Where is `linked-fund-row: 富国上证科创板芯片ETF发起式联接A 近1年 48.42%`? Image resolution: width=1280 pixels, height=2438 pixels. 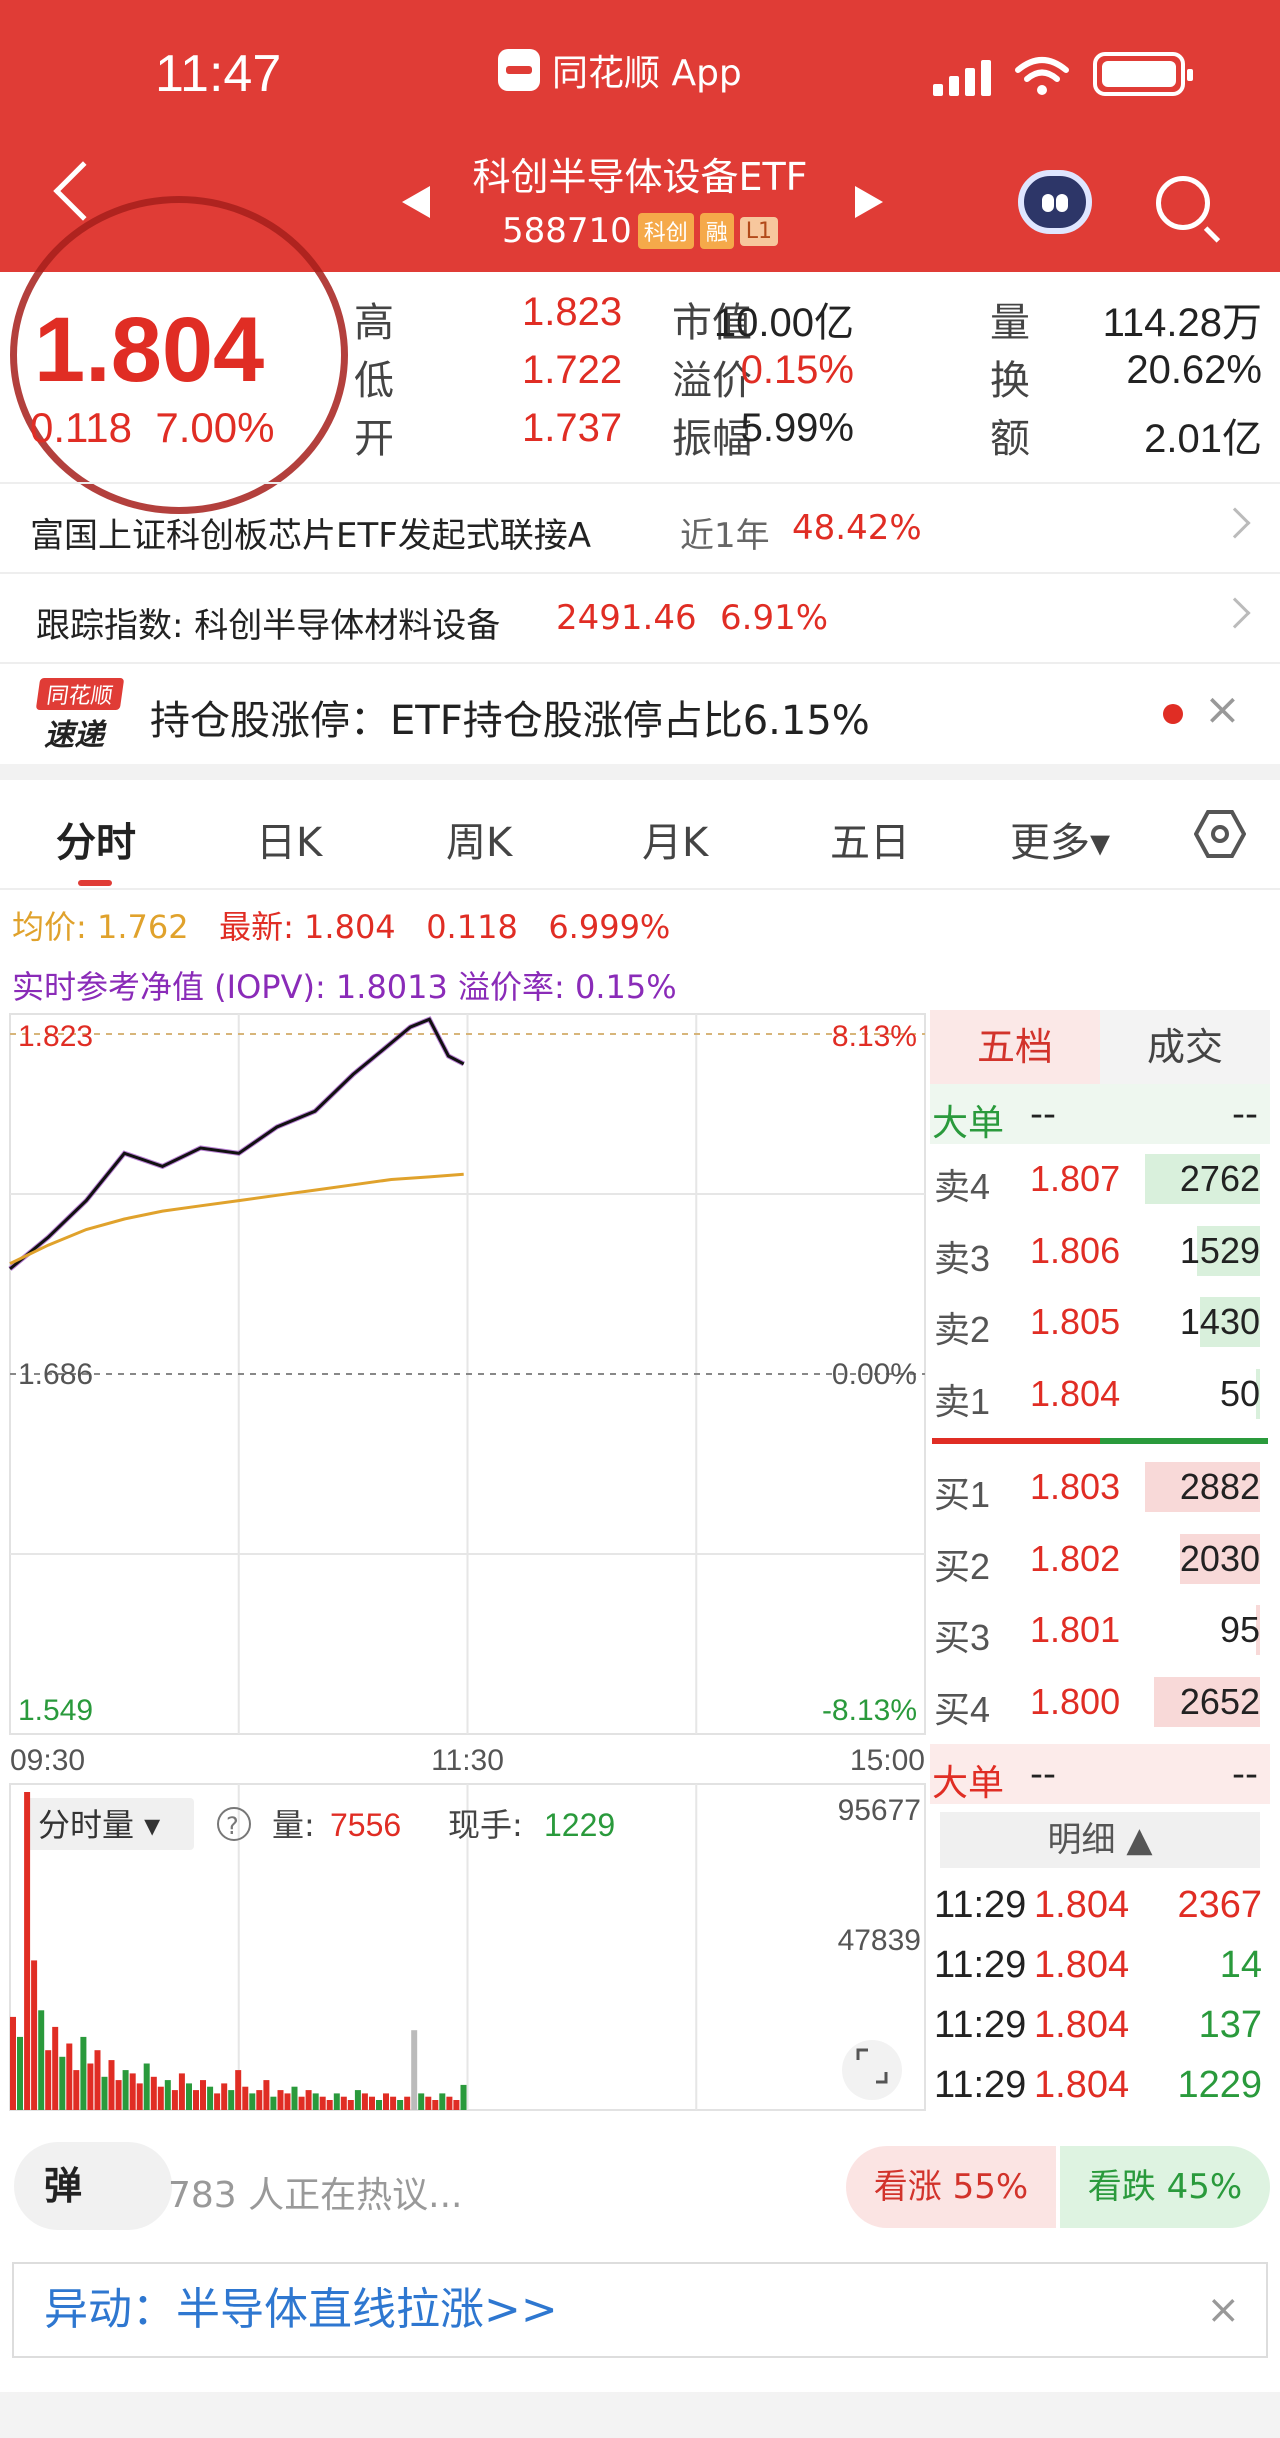 linked-fund-row: 富国上证科创板芯片ETF发起式联接A 近1年 48.42% is located at coordinates (640, 526).